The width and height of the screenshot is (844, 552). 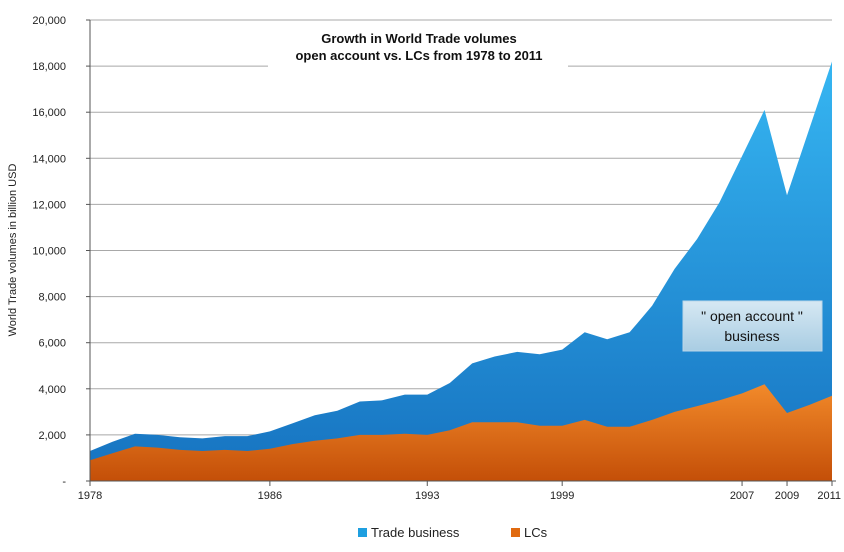 What do you see at coordinates (52, 390) in the screenshot?
I see `y-tick-label: 4,000` at bounding box center [52, 390].